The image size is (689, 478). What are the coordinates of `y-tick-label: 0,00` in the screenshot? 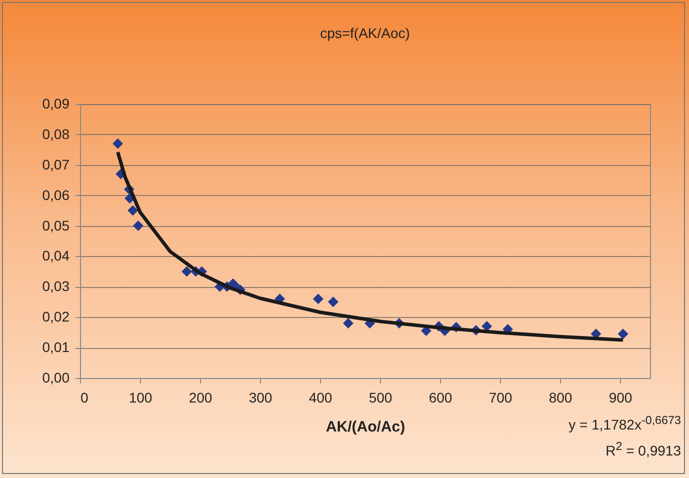 It's located at (56, 378).